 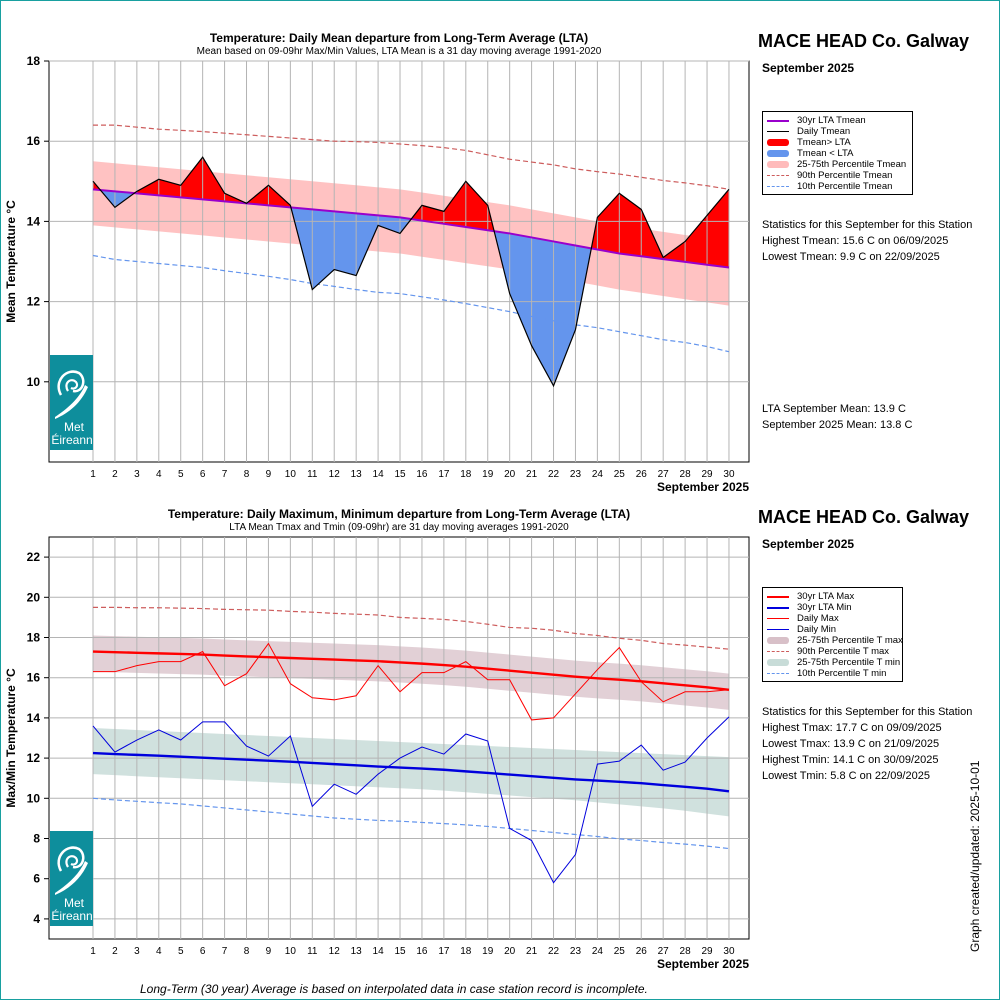 What do you see at coordinates (703, 487) in the screenshot?
I see `x-axis-label: September 2025` at bounding box center [703, 487].